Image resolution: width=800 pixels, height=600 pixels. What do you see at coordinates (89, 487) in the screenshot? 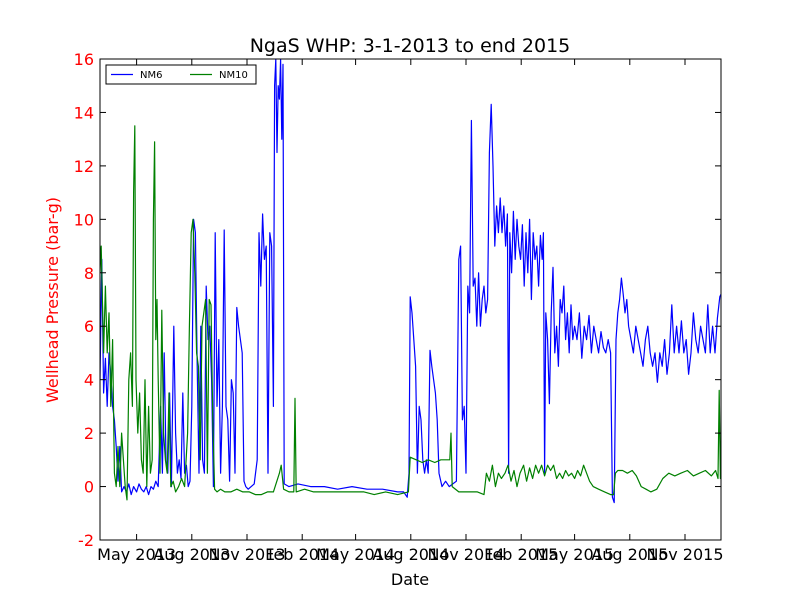
I see `y-tick-label: 0` at bounding box center [89, 487].